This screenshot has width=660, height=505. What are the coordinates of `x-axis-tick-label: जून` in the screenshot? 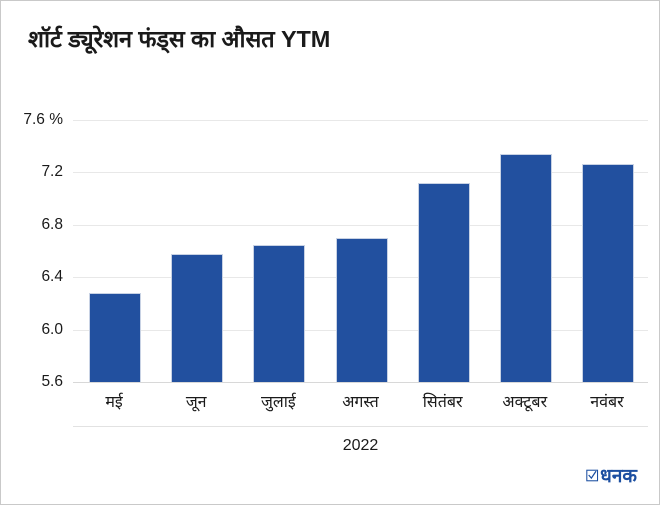 It's located at (196, 402).